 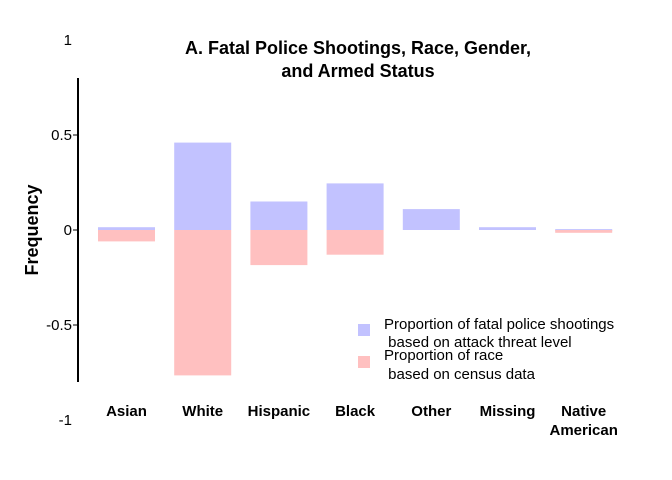 I want to click on x-tick-label: American, so click(x=584, y=430).